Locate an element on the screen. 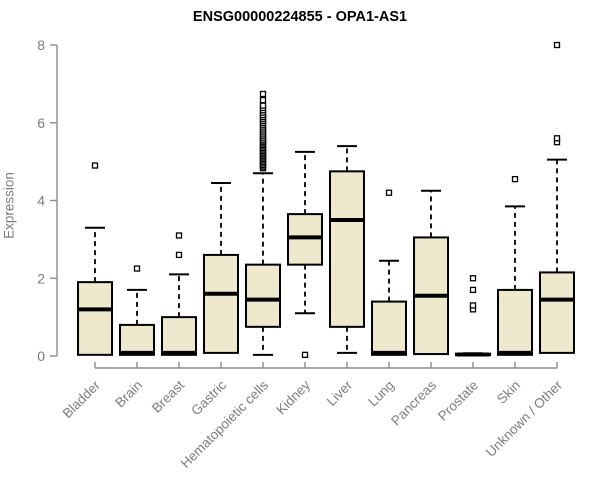 Image resolution: width=600 pixels, height=500 pixels. x-tick-label-bladder: Bladder is located at coordinates (82, 399).